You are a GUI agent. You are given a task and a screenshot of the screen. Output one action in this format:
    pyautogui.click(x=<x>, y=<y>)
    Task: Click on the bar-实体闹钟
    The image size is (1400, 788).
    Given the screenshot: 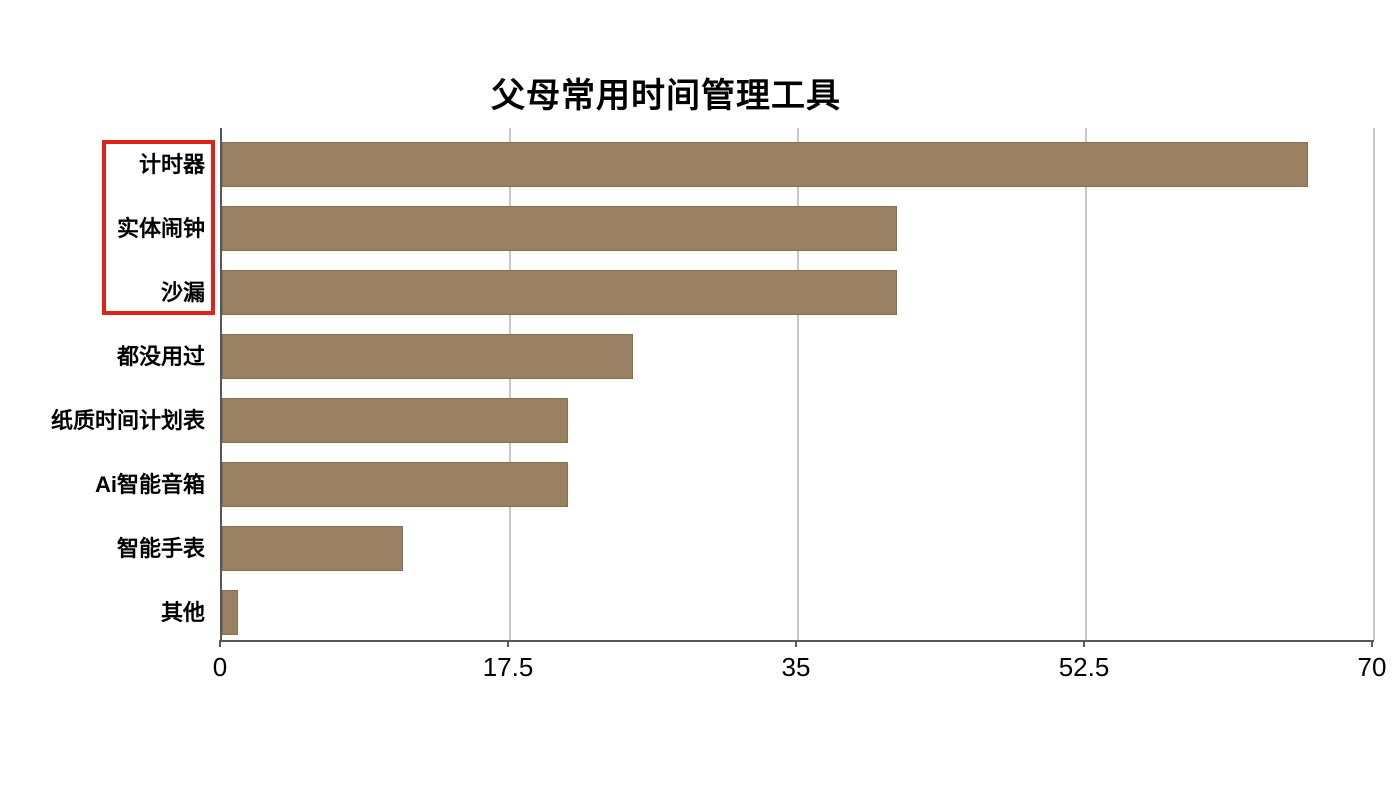 What is the action you would take?
    pyautogui.click(x=559, y=228)
    